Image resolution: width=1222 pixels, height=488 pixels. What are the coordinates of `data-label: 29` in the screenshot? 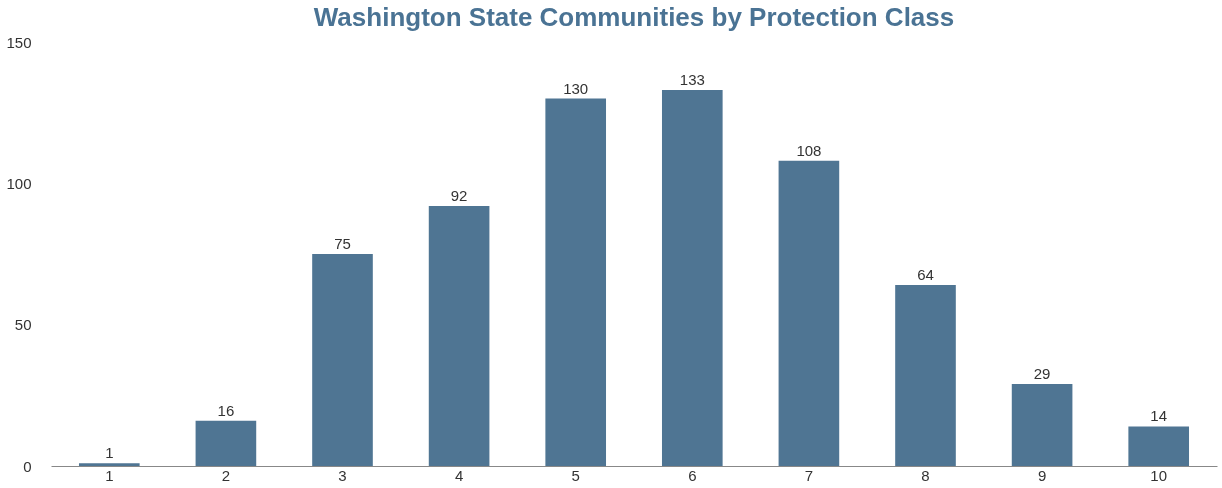 It's located at (1042, 374).